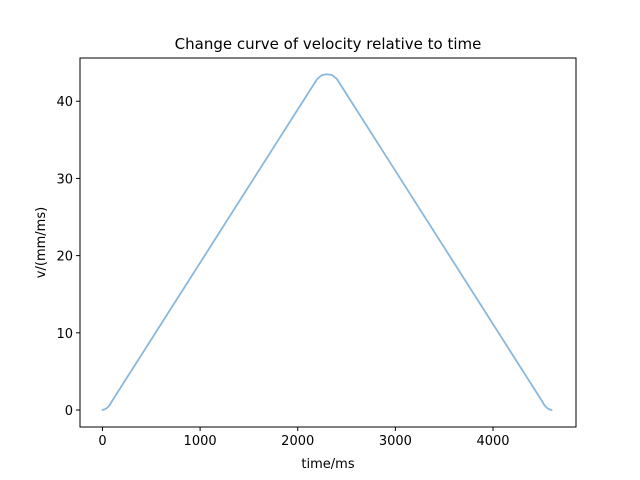 This screenshot has width=640, height=480. I want to click on y-axis-ticks: 0 10 20 30 40, so click(68, 257).